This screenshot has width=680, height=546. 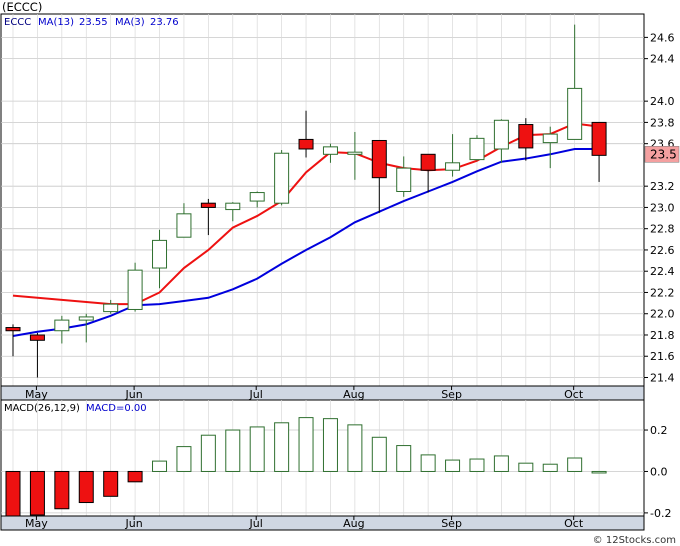 What do you see at coordinates (451, 394) in the screenshot?
I see `price-month-label: Sep` at bounding box center [451, 394].